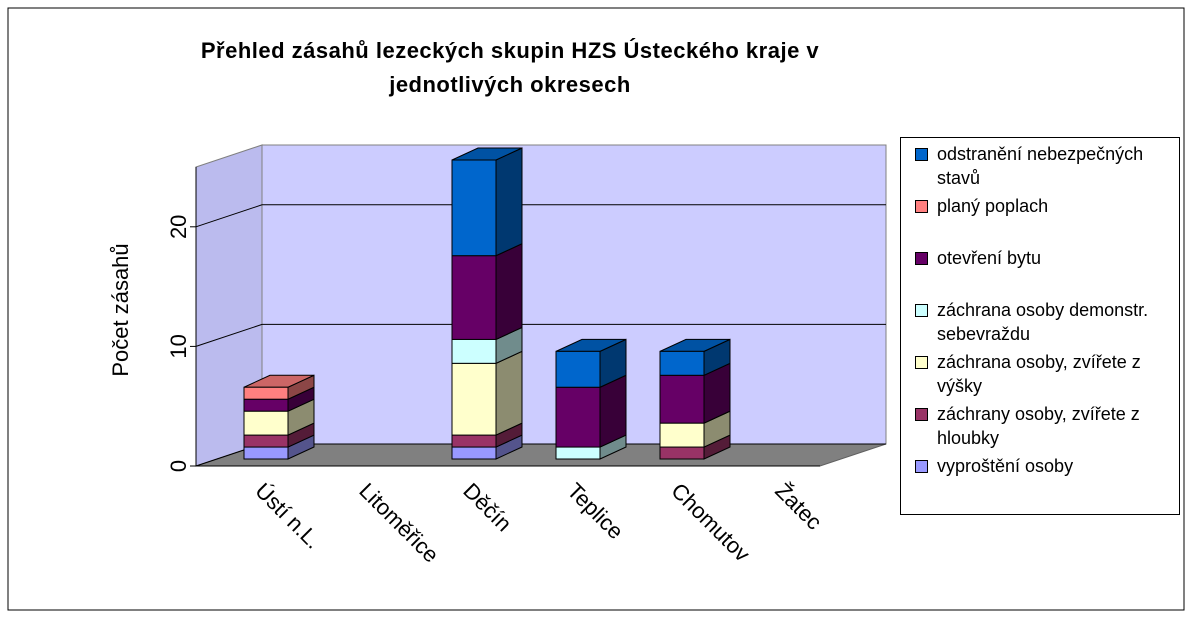 The image size is (1192, 619). What do you see at coordinates (1040, 272) in the screenshot?
I see `legend-item: otevření bytu` at bounding box center [1040, 272].